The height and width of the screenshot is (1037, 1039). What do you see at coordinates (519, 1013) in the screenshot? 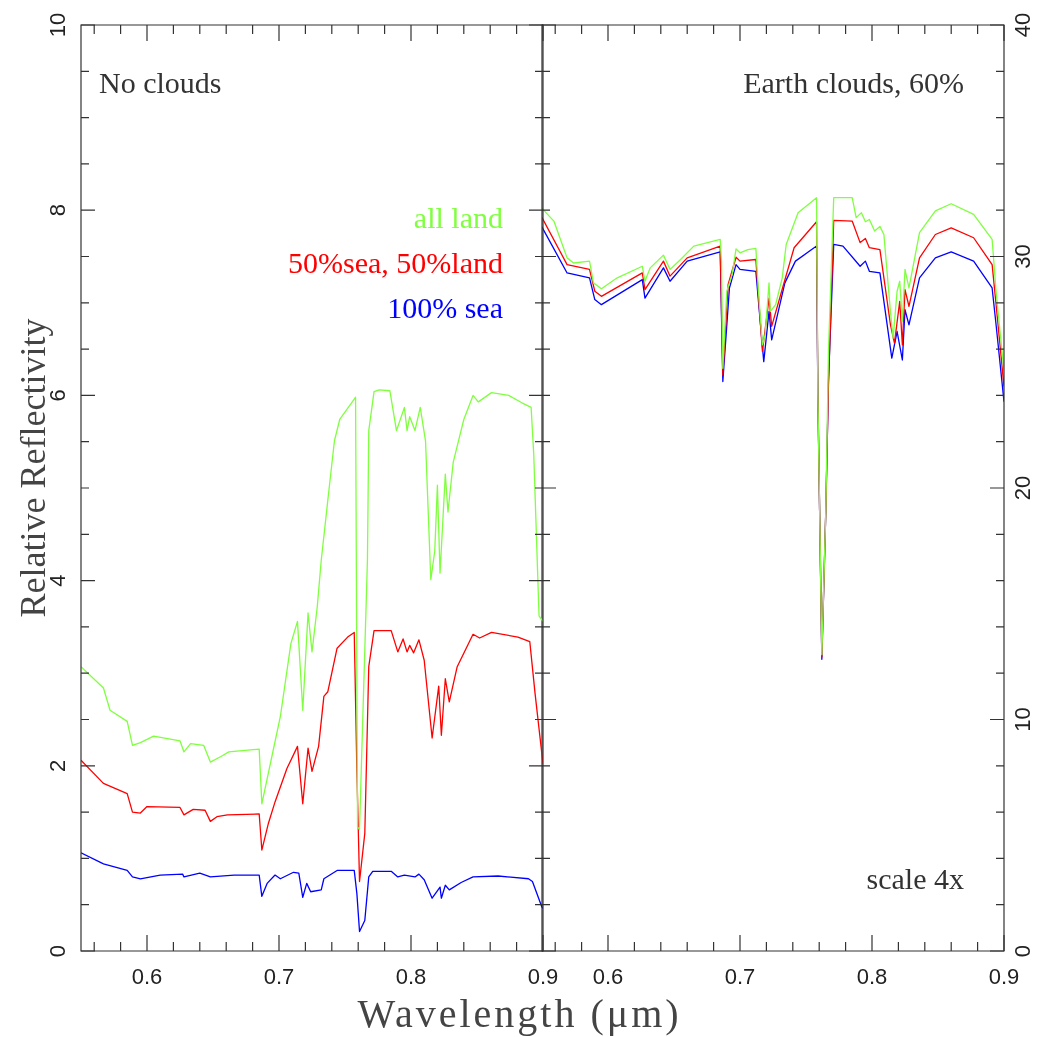
I see `x-axis-title: Wavelength (μm)` at bounding box center [519, 1013].